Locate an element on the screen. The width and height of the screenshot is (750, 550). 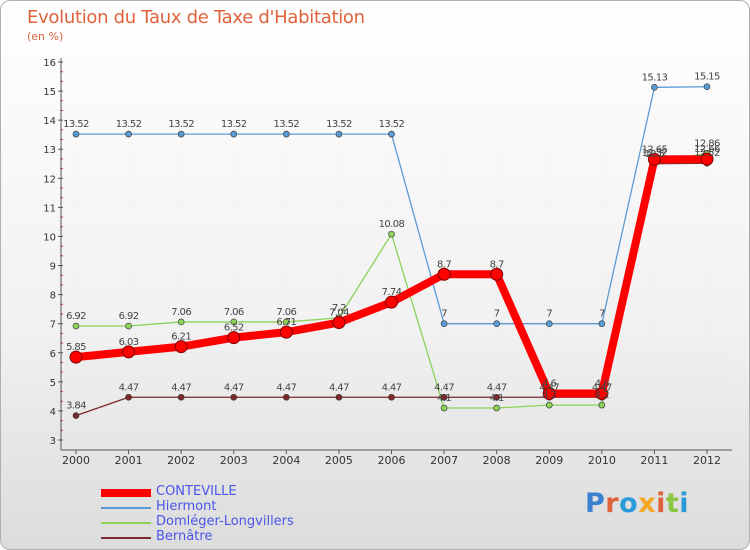
logo-letter: P is located at coordinates (595, 503).